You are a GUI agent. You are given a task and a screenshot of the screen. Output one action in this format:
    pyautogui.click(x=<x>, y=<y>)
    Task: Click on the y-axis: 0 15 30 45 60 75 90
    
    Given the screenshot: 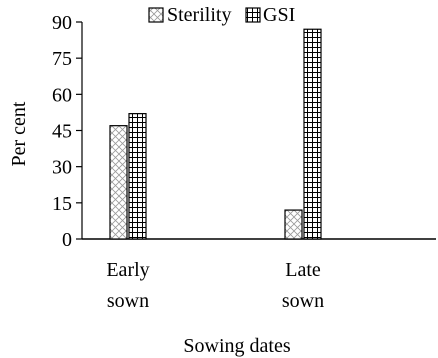 What is the action you would take?
    pyautogui.click(x=67, y=131)
    